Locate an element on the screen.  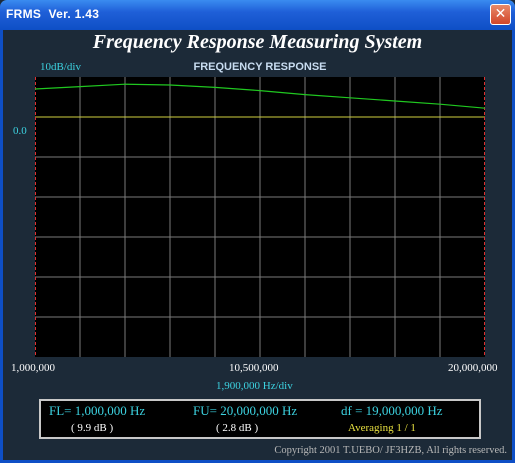
x-start-label: 1,000,000 is located at coordinates (33, 368).